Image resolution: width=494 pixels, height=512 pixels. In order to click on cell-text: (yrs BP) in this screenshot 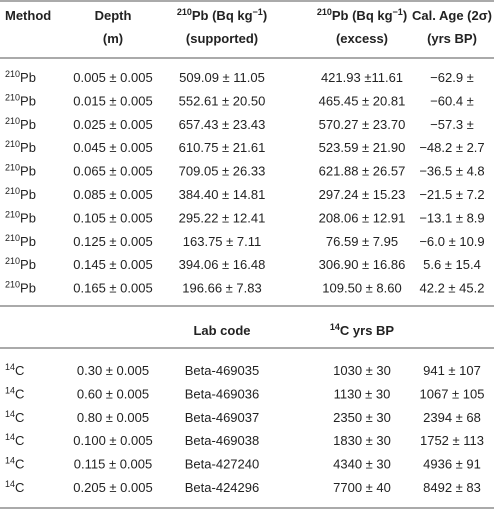, I will do `click(452, 38)`.